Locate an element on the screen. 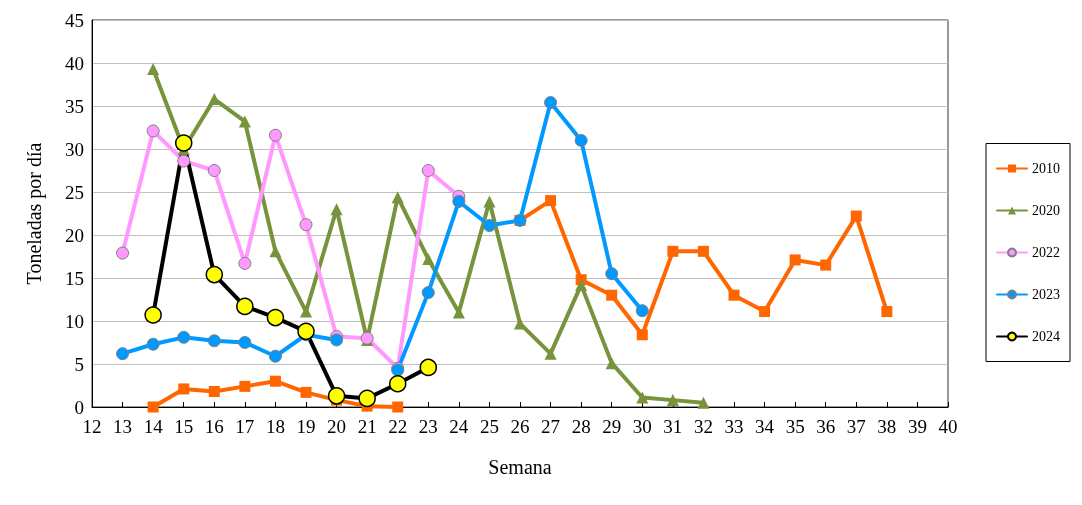 This screenshot has width=1082, height=505. x-tick-label: 28 is located at coordinates (581, 426).